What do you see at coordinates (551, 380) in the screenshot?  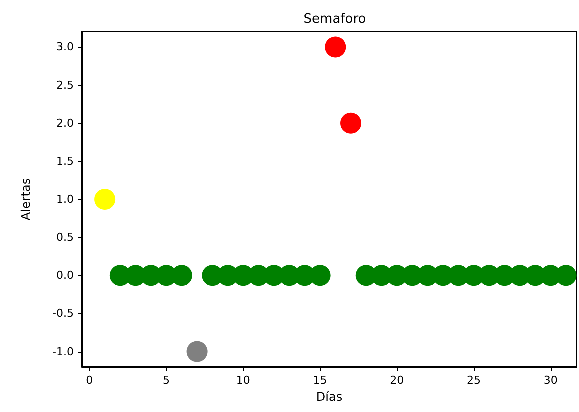 I see `x-tick-label: 30` at bounding box center [551, 380].